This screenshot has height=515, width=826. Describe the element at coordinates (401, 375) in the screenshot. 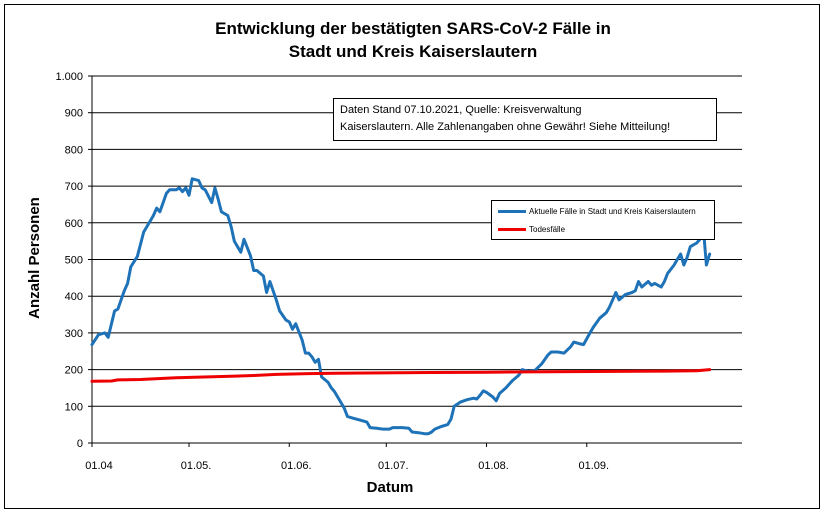

I see `deaths-line` at that location.